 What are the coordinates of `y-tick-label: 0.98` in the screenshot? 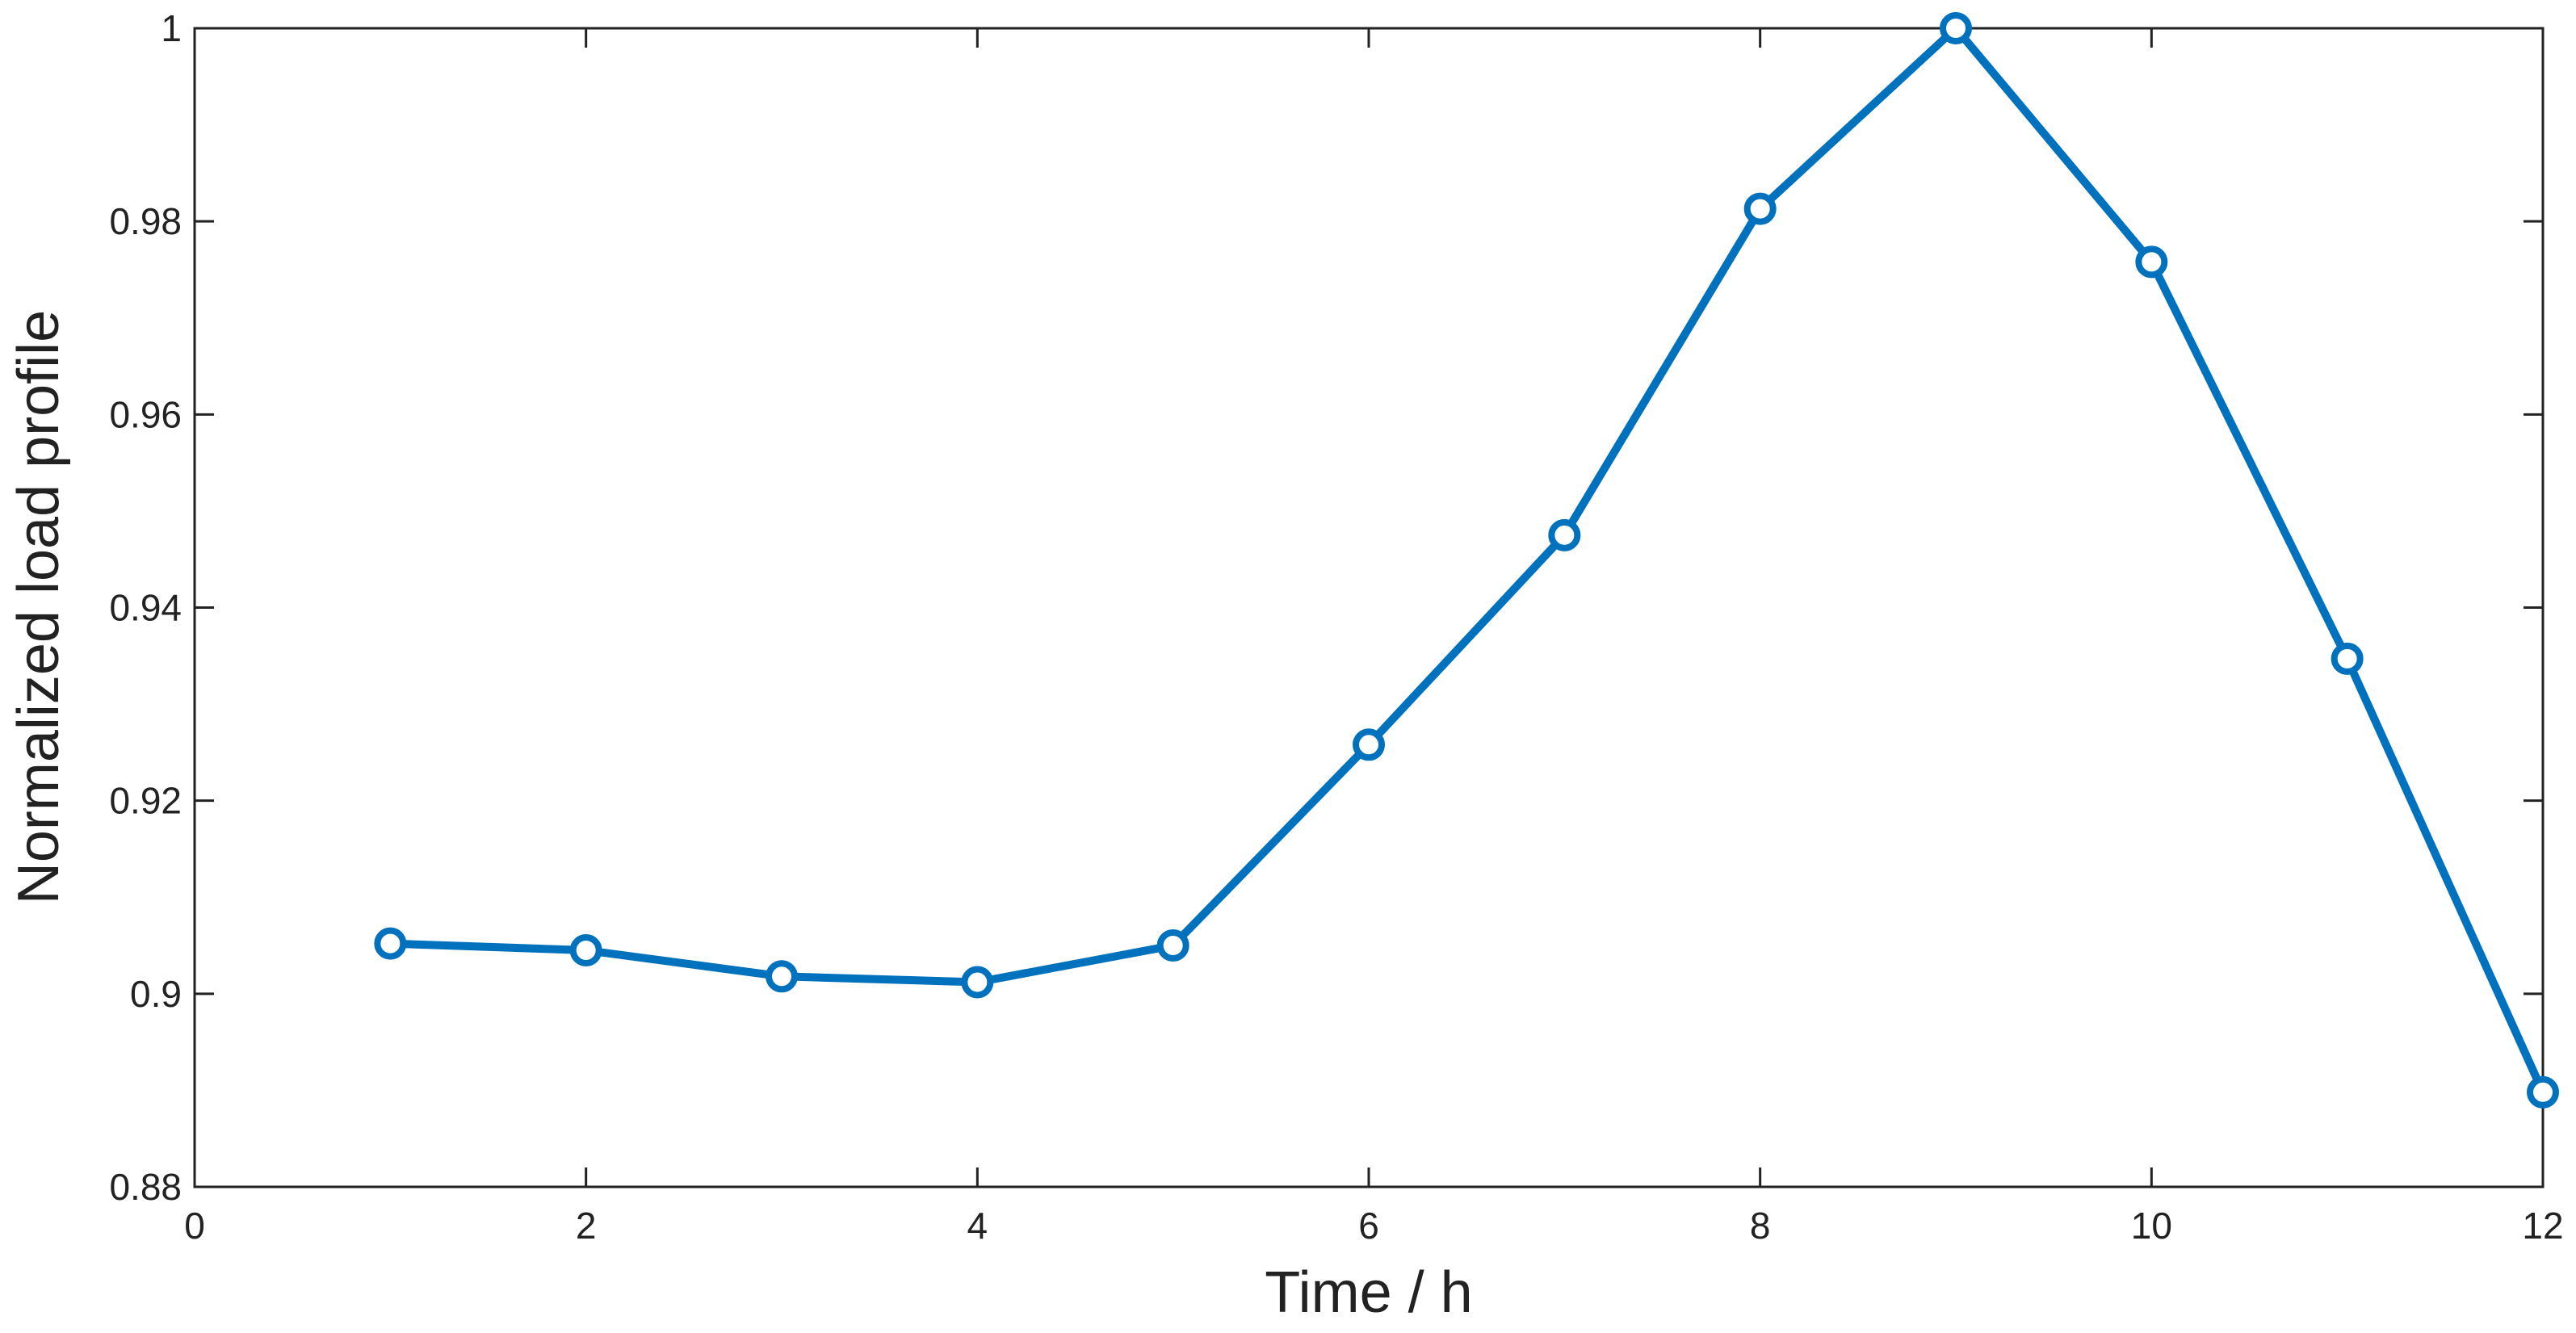 It's located at (145, 221).